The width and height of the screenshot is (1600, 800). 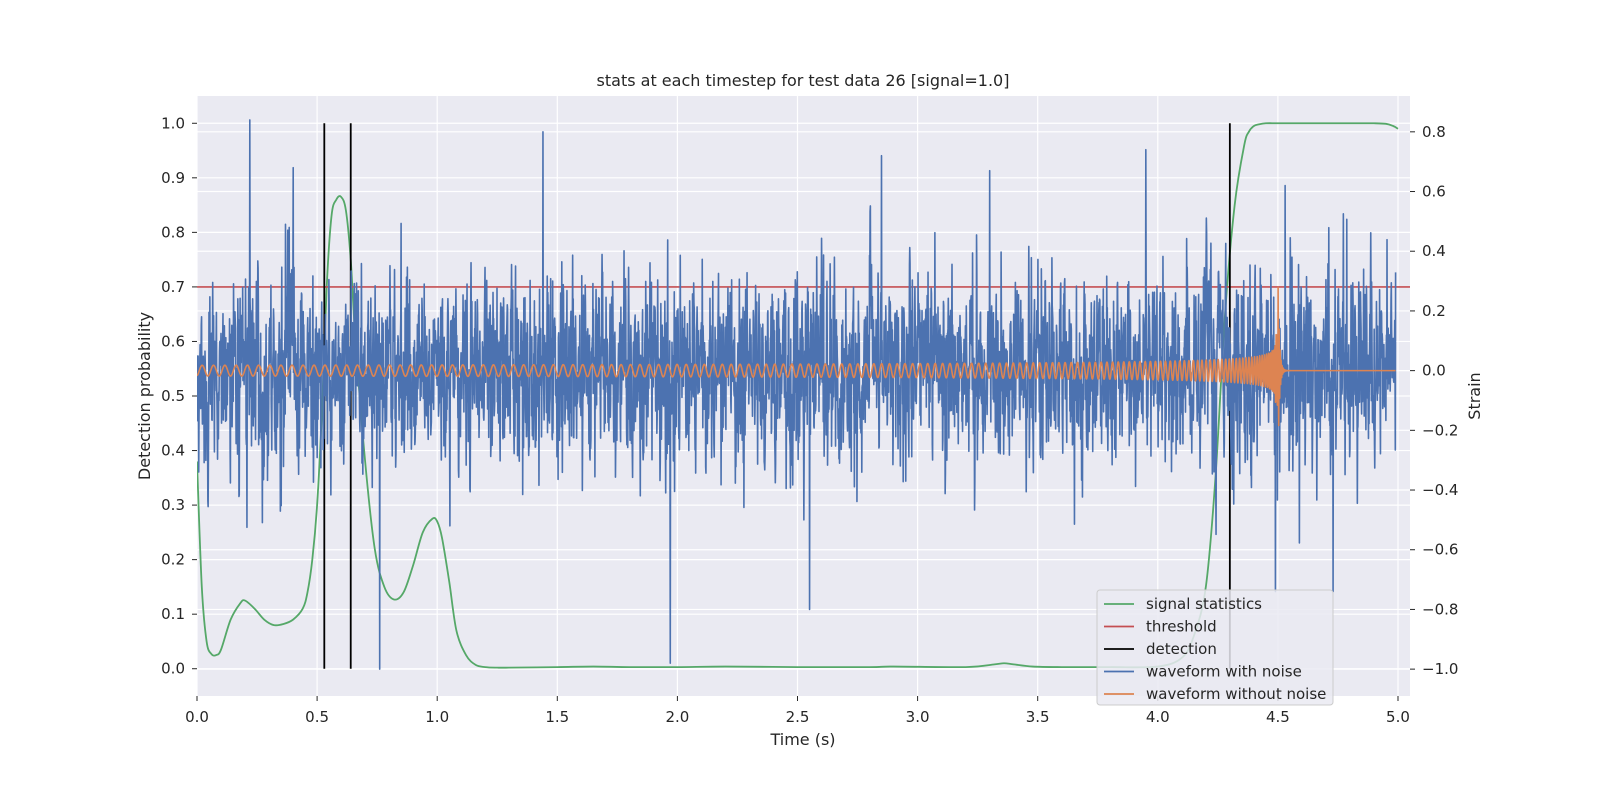 I want to click on left-y-tick-label: 0.3, so click(x=173, y=505).